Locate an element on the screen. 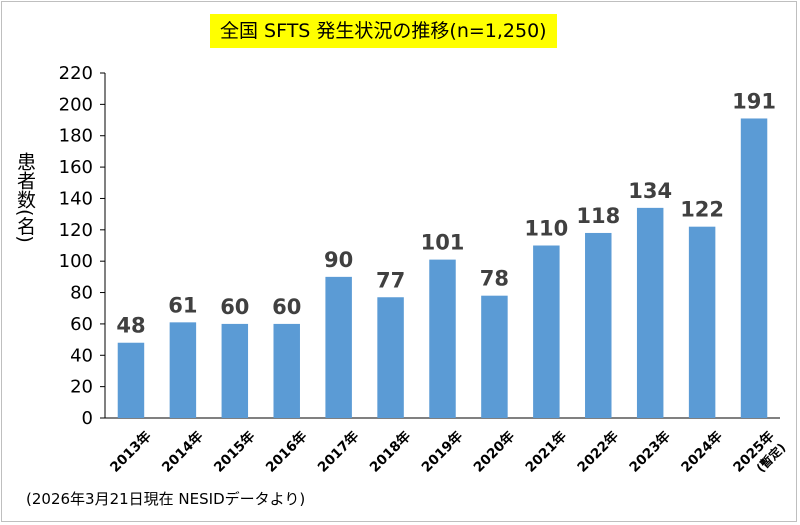 The height and width of the screenshot is (525, 800). data-label: 61 is located at coordinates (182, 305).